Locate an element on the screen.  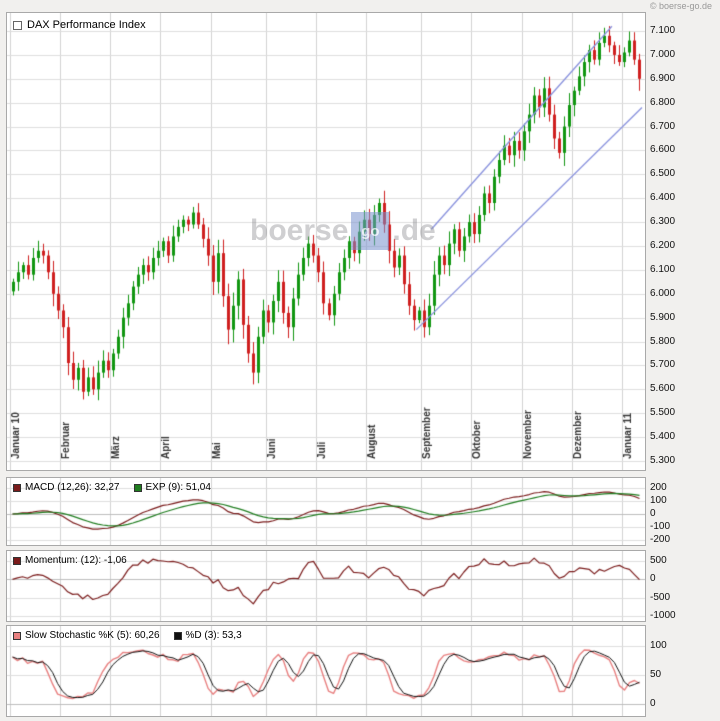
y-tick-label: 6.000 is located at coordinates (663, 293).